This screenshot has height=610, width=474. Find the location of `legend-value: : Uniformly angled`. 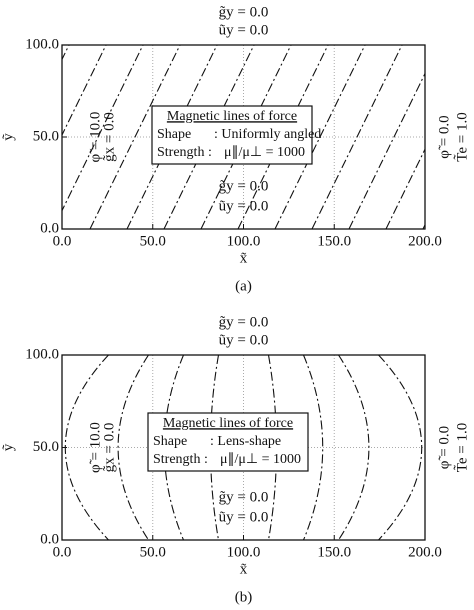

legend-value: : Uniformly angled is located at coordinates (267, 134).